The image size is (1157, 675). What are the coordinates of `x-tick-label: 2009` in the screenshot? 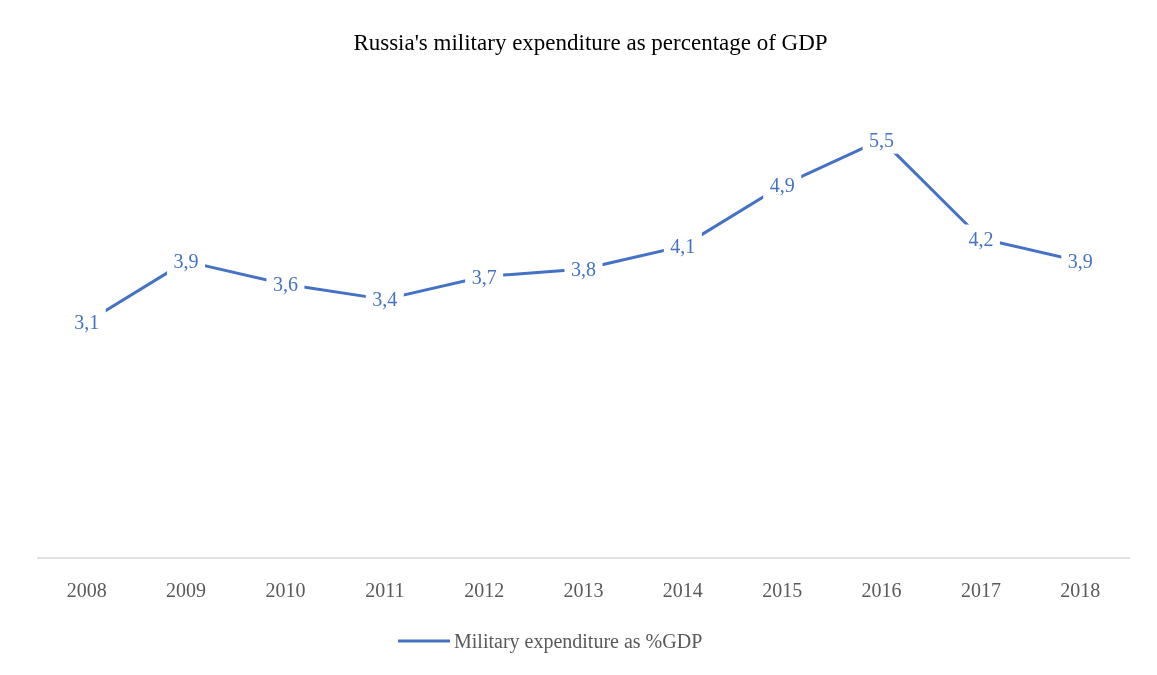 It's located at (186, 590).